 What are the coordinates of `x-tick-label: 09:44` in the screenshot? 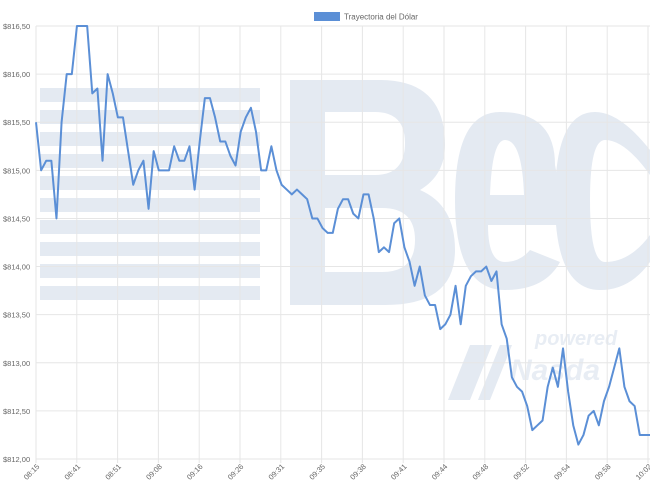 It's located at (440, 472).